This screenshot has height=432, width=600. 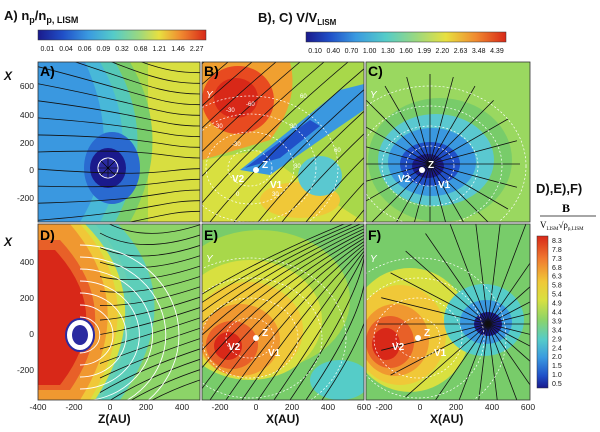 I want to click on x-tick-left: -200, so click(x=73, y=407).